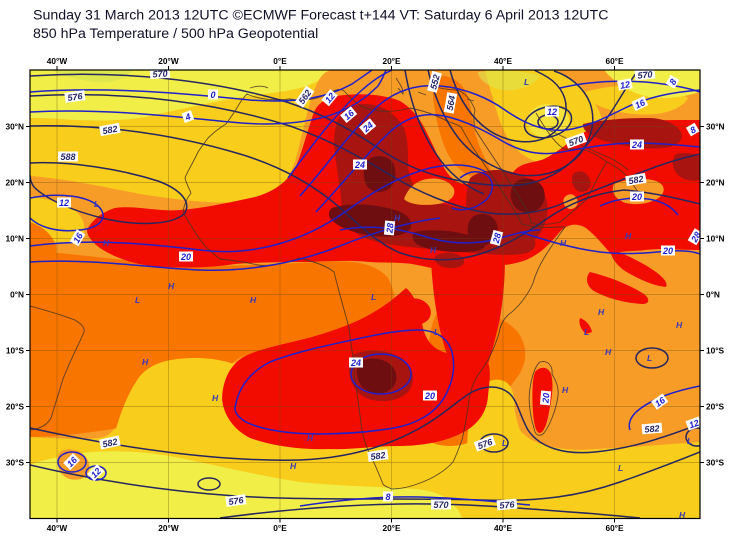 The height and width of the screenshot is (538, 730). Describe the element at coordinates (67, 157) in the screenshot. I see `svg-text: 588` at that location.